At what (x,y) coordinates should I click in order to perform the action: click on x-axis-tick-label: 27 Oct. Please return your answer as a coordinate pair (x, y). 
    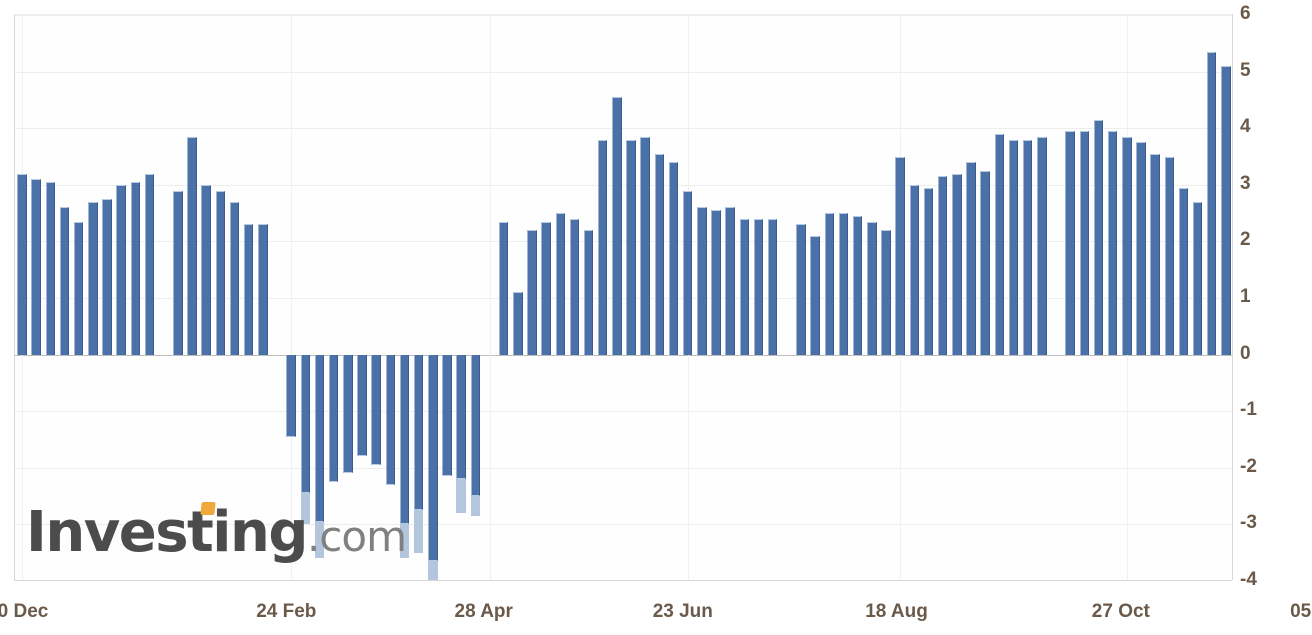
    Looking at the image, I should click on (1120, 611).